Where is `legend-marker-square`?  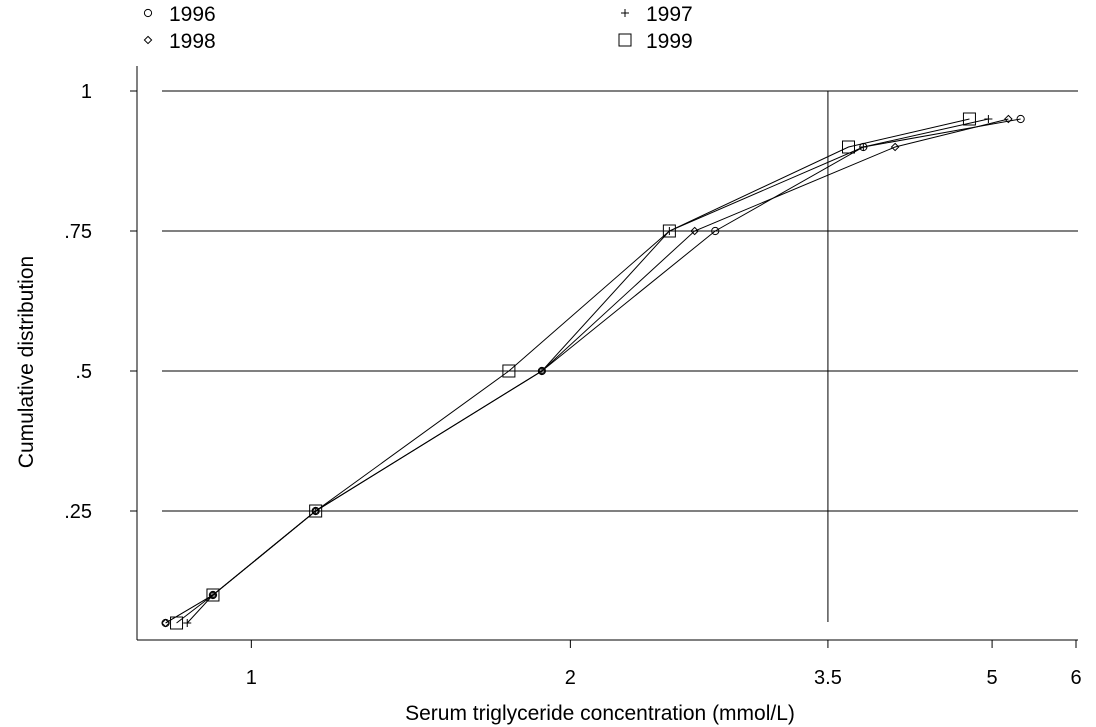
legend-marker-square is located at coordinates (625, 40).